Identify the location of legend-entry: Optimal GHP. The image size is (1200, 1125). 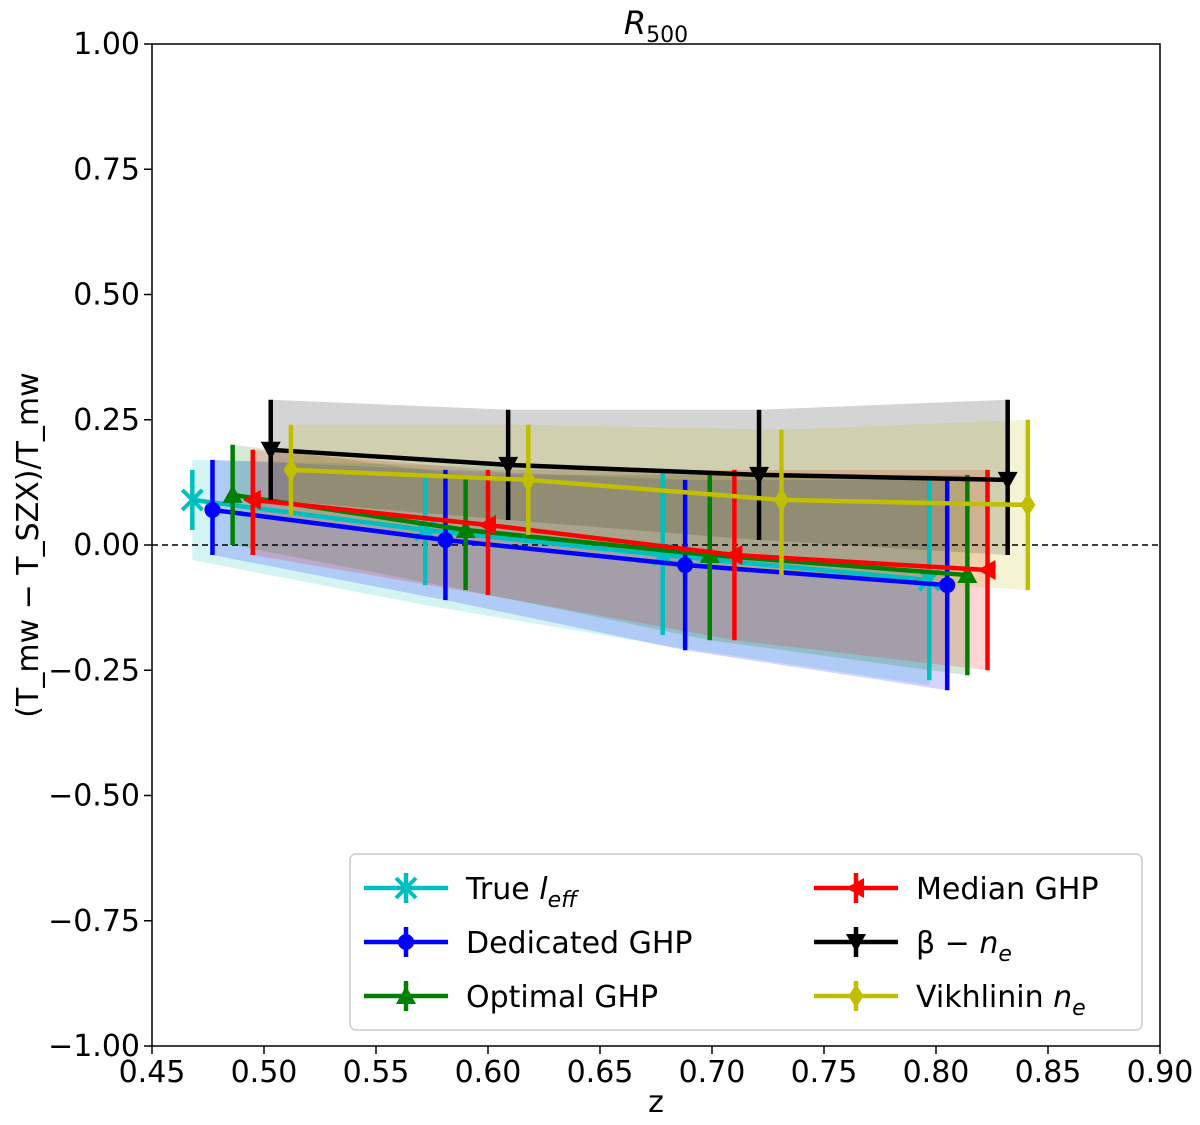
(511, 997).